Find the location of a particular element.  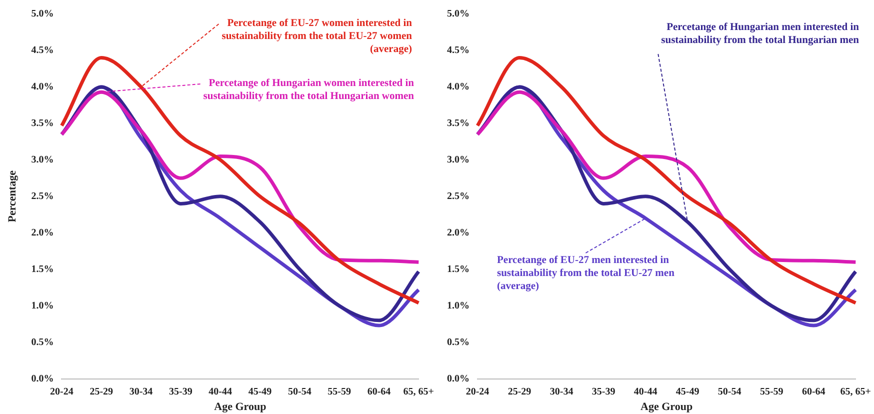

annotation: Percetange of EU-27 women interested in sustainability from the total EU-27 women (average) is located at coordinates (317, 36).